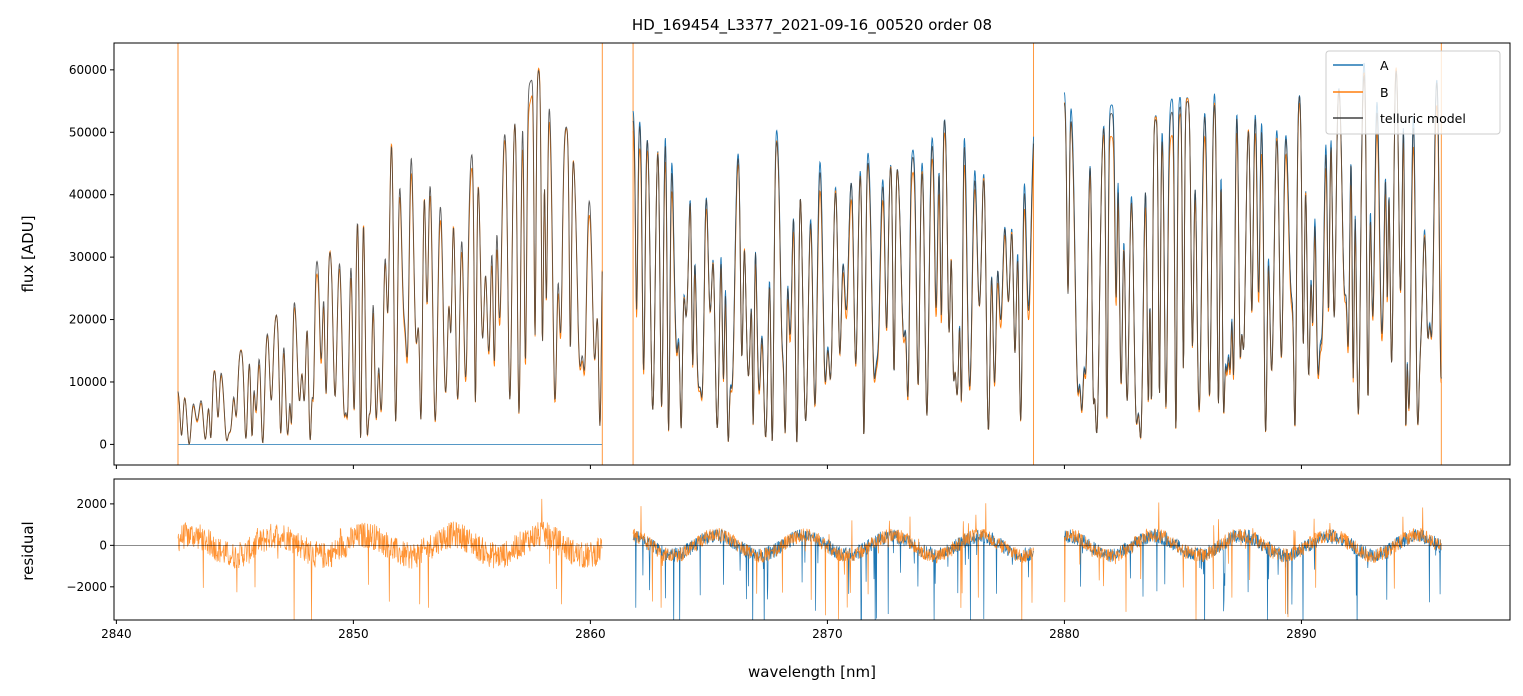  What do you see at coordinates (90, 545) in the screenshot?
I see `bottom-y-ticks: −2000 0 2000` at bounding box center [90, 545].